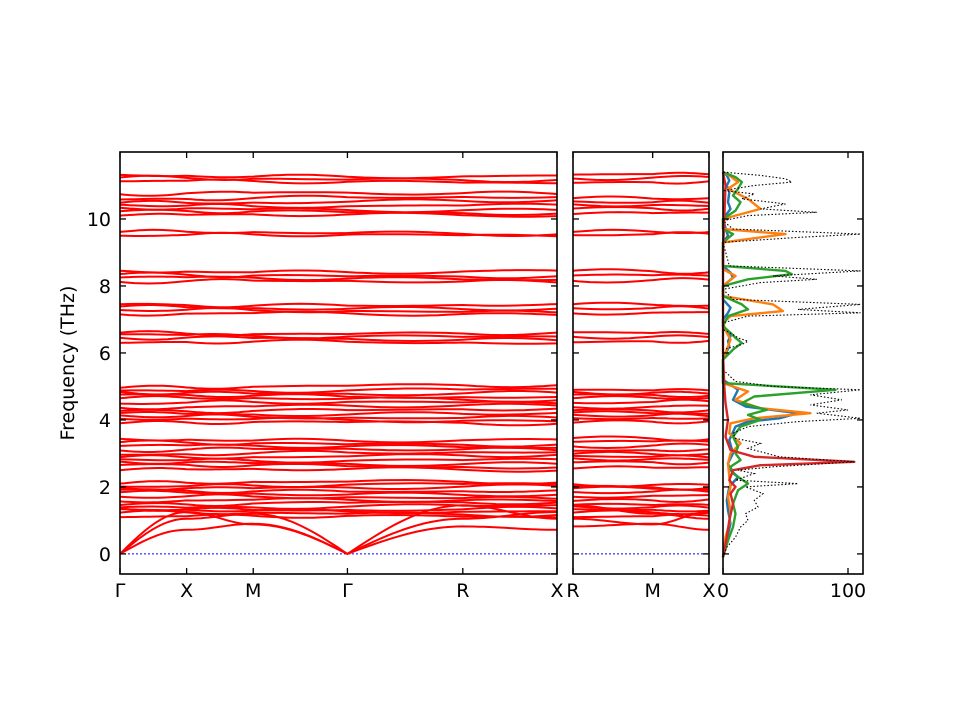 The image size is (960, 720). What do you see at coordinates (105, 555) in the screenshot?
I see `y-tick-label: 0` at bounding box center [105, 555].